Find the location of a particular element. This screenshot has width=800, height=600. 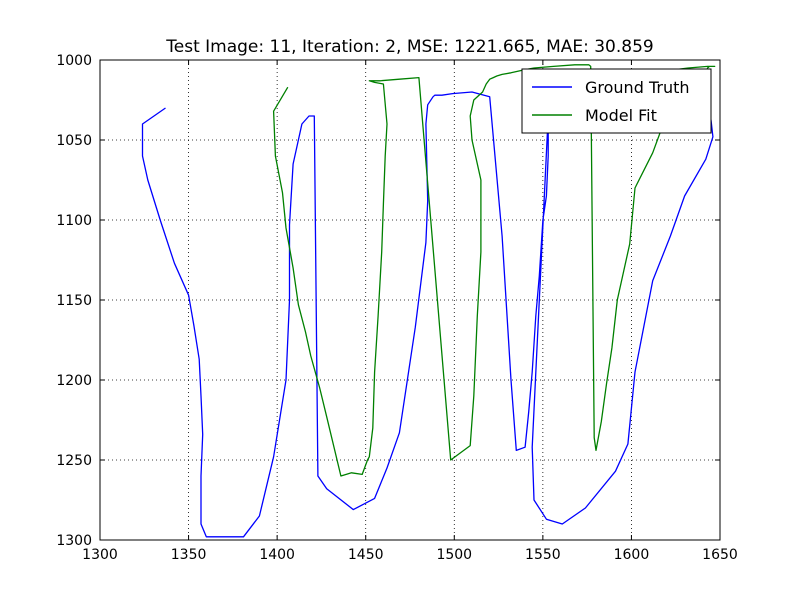

x-tick-label: 1600 is located at coordinates (632, 555).